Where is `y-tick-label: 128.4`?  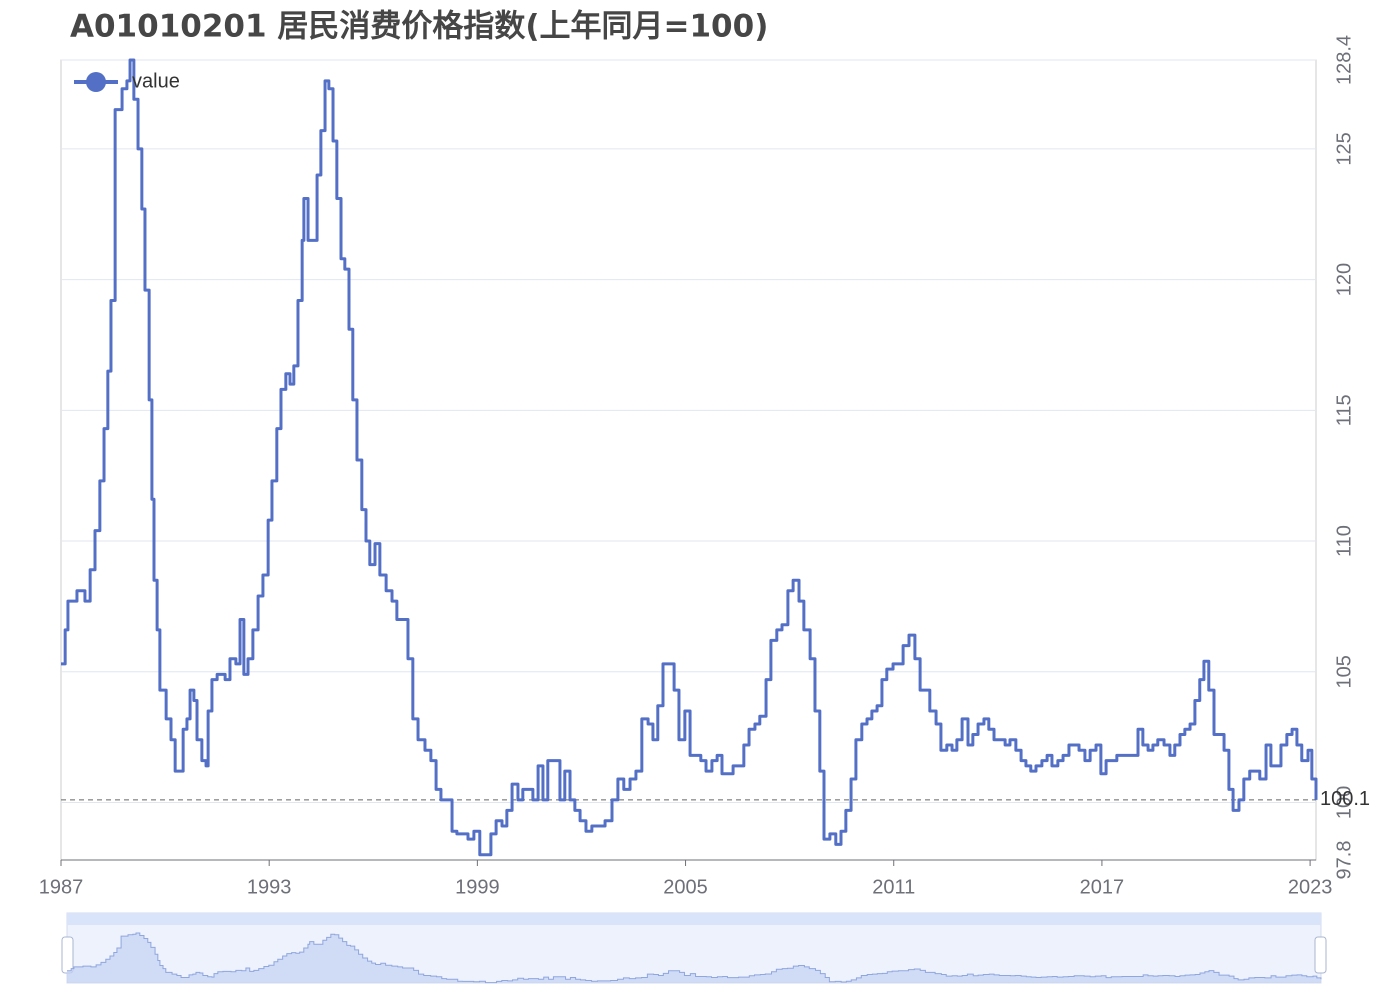 y-tick-label: 128.4 is located at coordinates (1344, 60).